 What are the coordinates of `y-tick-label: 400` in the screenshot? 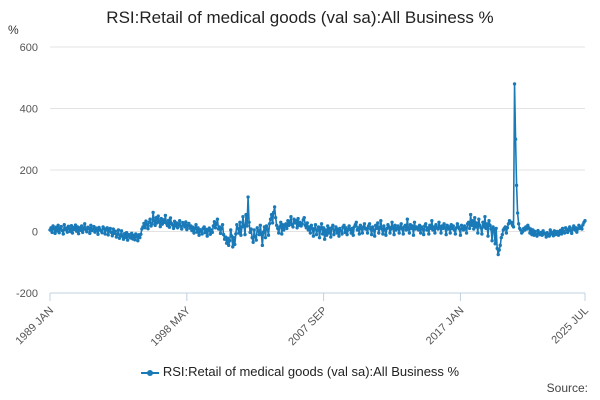 It's located at (29, 110).